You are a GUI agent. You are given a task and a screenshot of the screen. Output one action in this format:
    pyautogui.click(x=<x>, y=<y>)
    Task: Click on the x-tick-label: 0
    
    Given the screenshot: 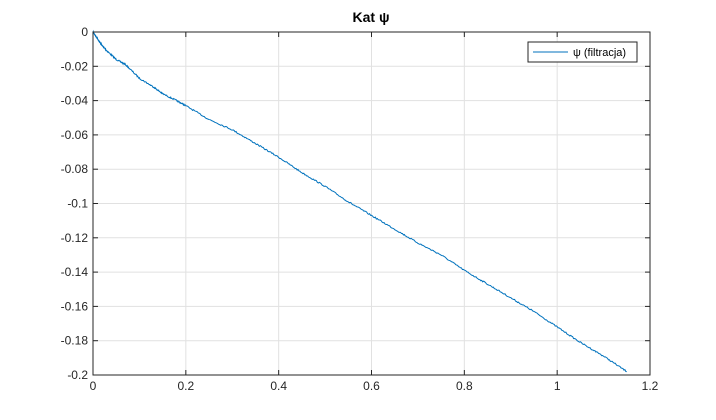 What is the action you would take?
    pyautogui.click(x=93, y=386)
    